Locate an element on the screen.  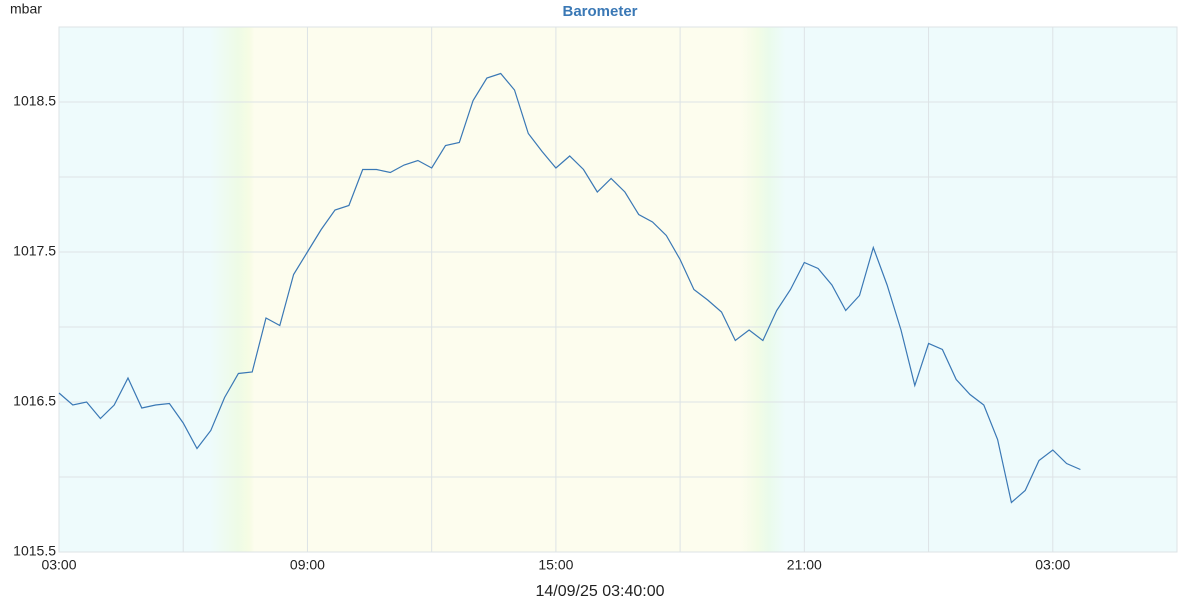
chart-title: Barometer is located at coordinates (599, 11).